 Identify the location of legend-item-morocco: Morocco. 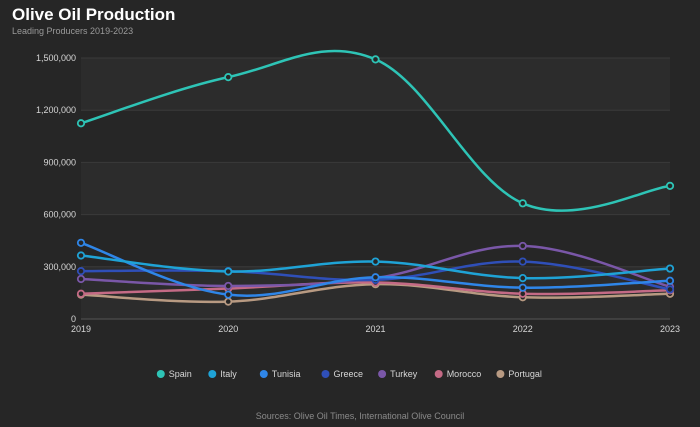
(458, 374).